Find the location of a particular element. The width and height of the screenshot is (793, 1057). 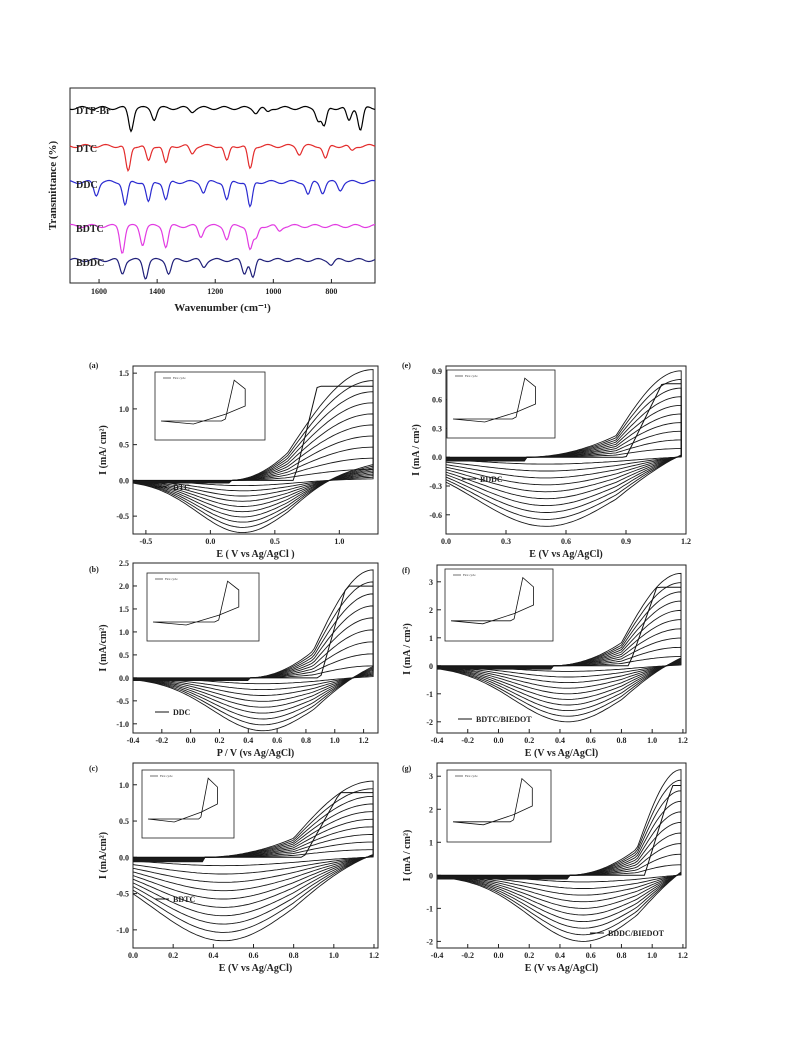

cv-x-tick-label: 1.2 is located at coordinates (364, 740).